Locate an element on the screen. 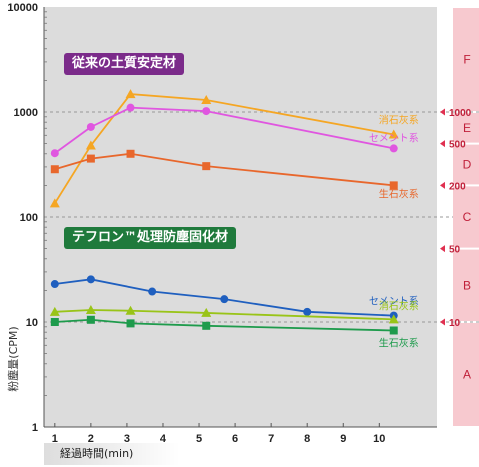 The image size is (479, 467). series-label-1: セメント系 is located at coordinates (394, 138).